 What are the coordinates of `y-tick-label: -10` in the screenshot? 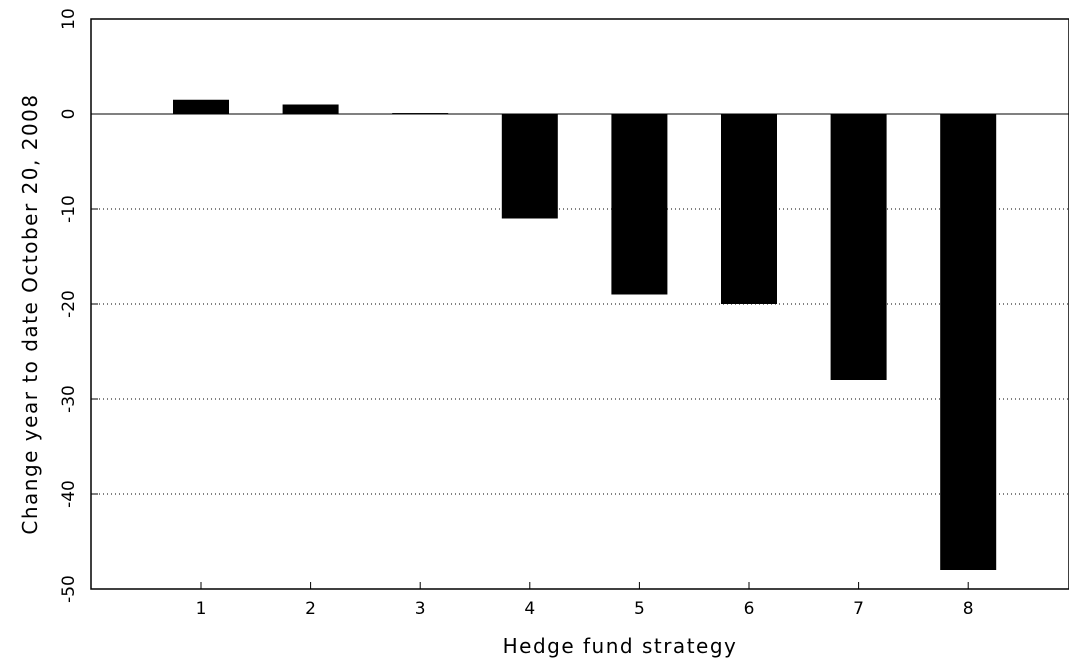 It's located at (69, 209).